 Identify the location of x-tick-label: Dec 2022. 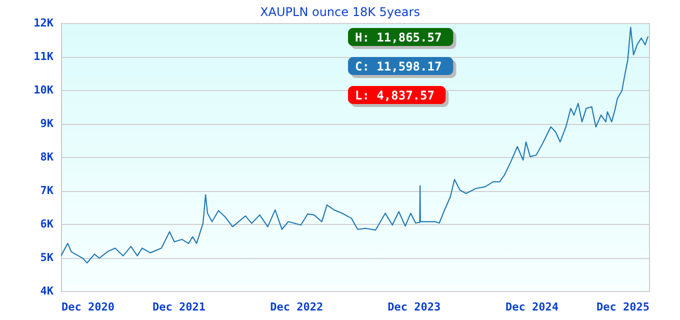
(297, 307).